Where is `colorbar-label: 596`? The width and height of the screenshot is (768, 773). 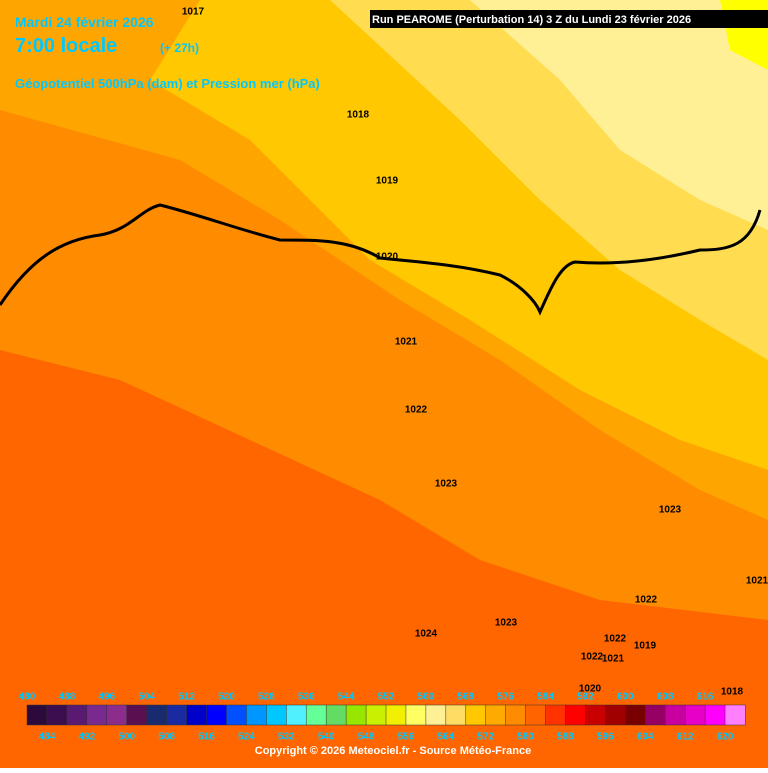
colorbar-label: 596 is located at coordinates (605, 737).